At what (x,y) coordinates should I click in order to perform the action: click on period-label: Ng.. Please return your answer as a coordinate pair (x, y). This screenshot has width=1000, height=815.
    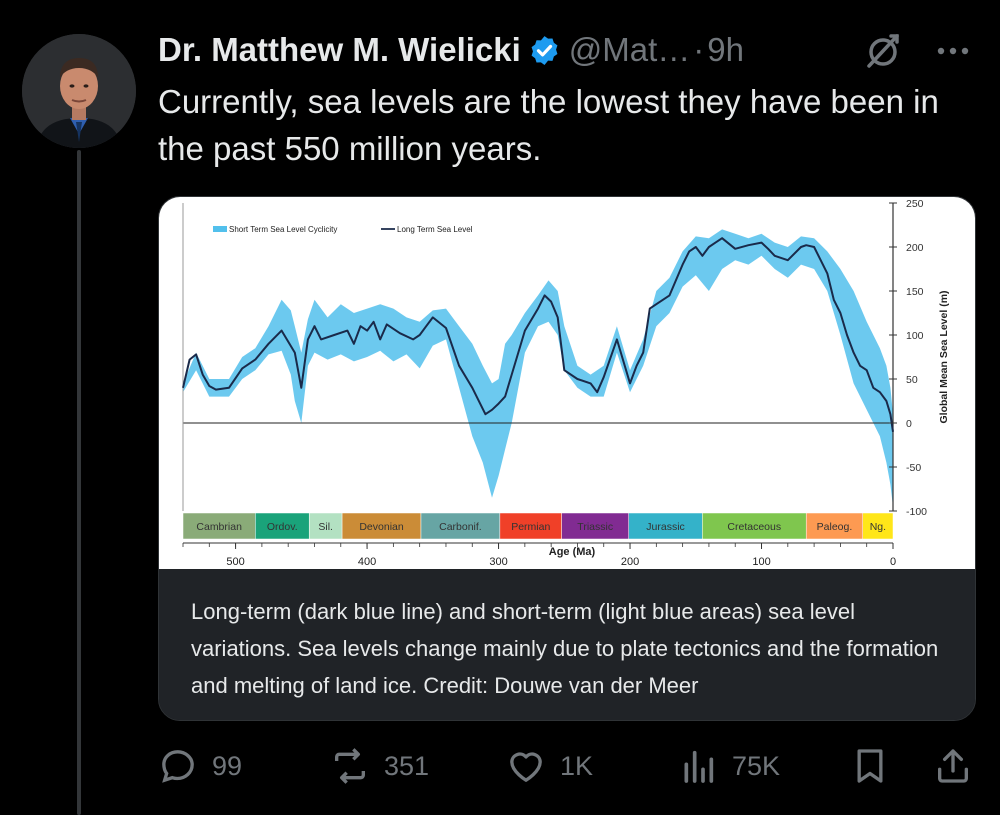
    Looking at the image, I should click on (878, 527).